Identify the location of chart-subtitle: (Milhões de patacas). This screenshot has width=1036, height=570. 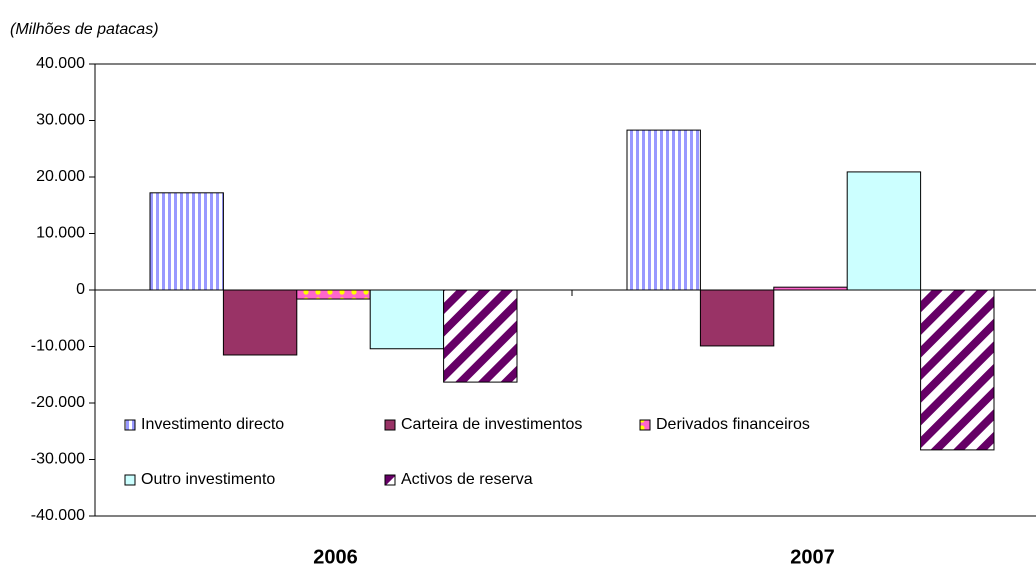
(84, 29).